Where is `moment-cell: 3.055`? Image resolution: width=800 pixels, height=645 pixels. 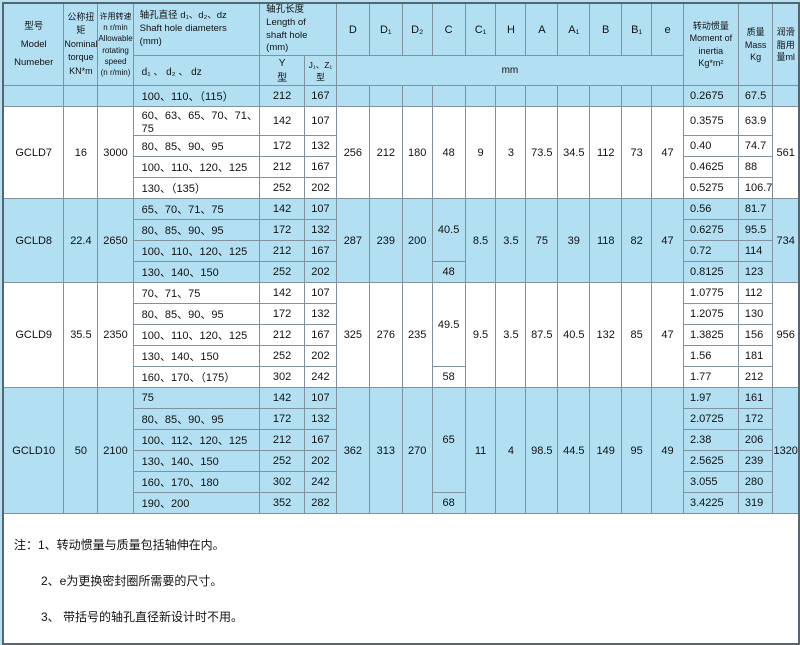
moment-cell: 3.055 is located at coordinates (710, 482).